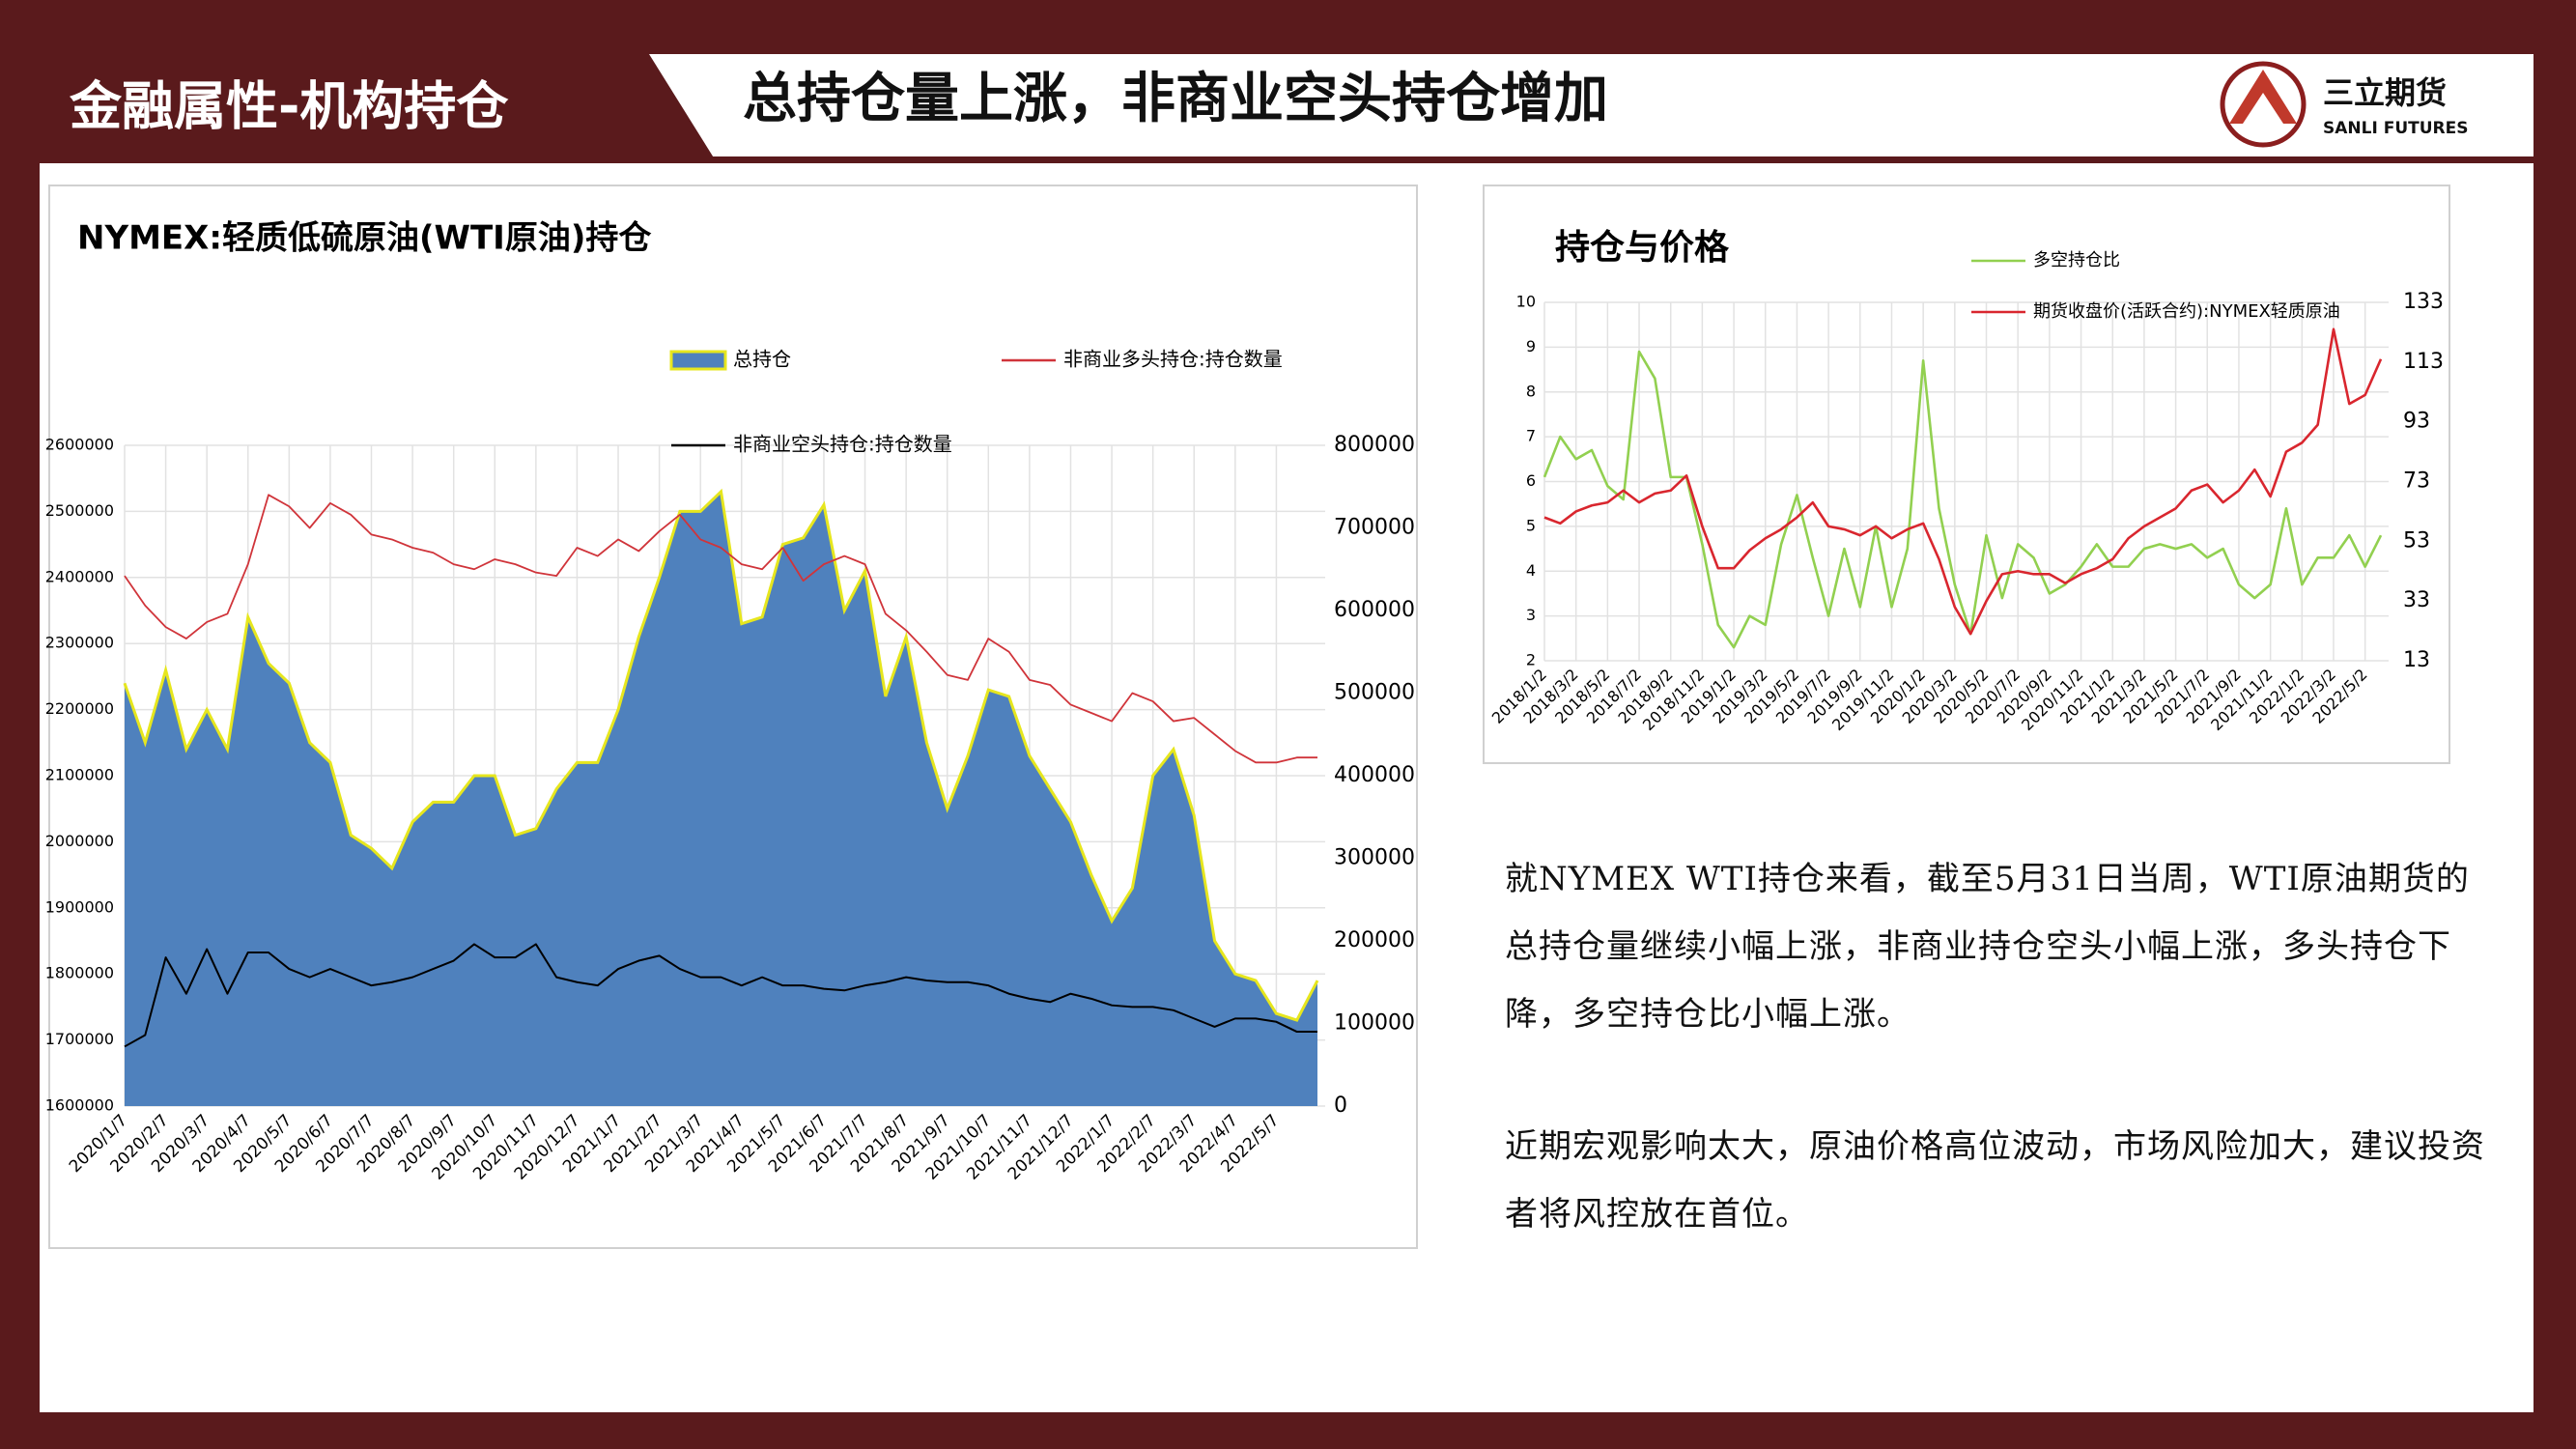 The width and height of the screenshot is (2576, 1449). Describe the element at coordinates (1374, 1024) in the screenshot. I see `y2-tick-label: 100000` at that location.